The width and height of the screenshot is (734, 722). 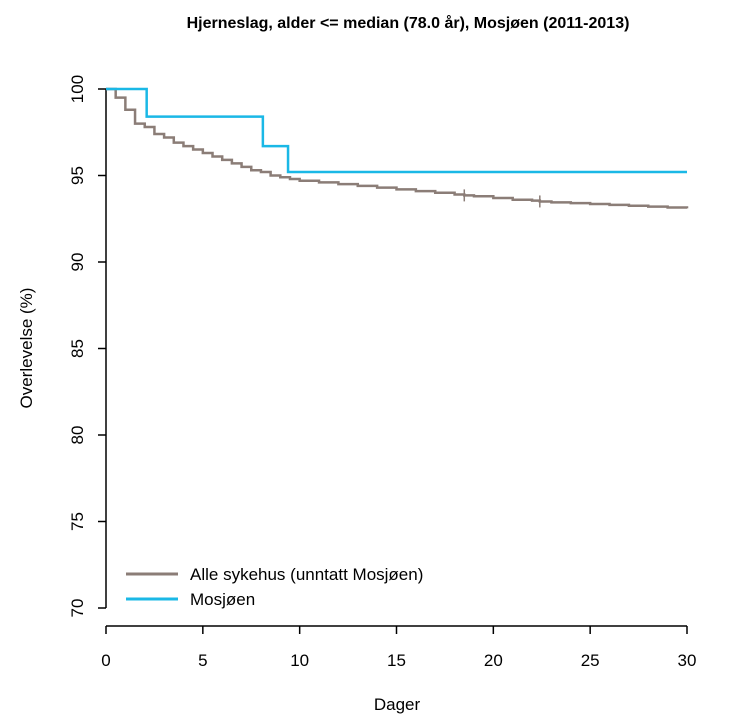 I want to click on x-tick-label: 5, so click(x=202, y=660).